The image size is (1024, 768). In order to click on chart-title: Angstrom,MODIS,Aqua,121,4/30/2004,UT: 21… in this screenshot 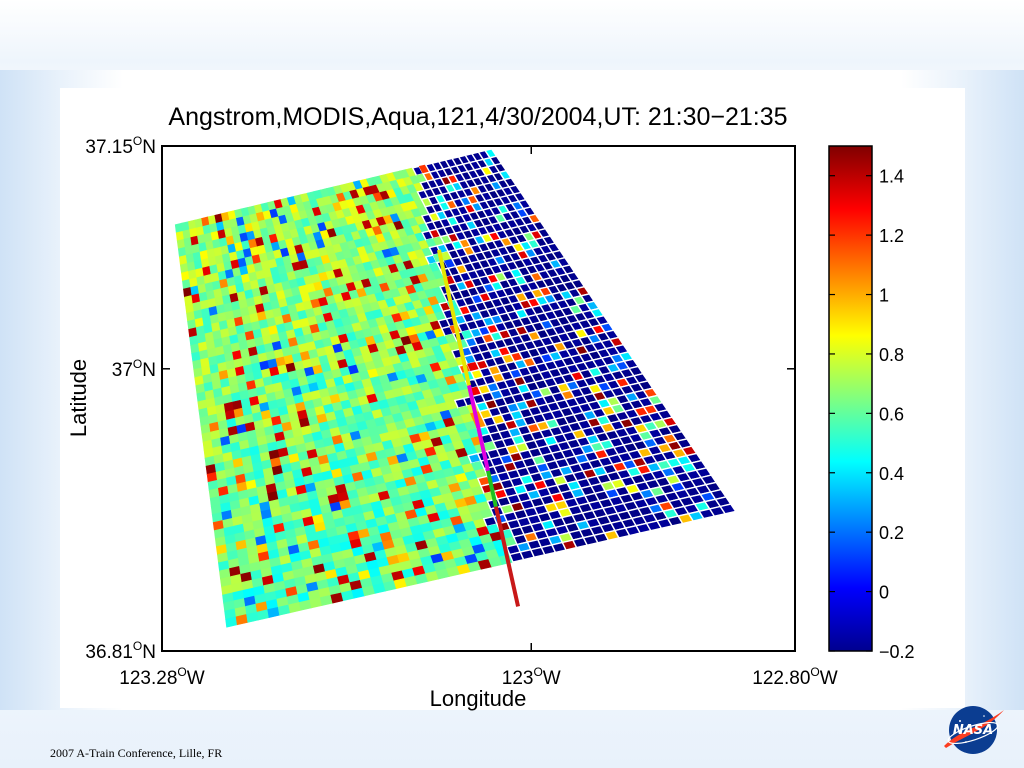, I will do `click(477, 117)`.